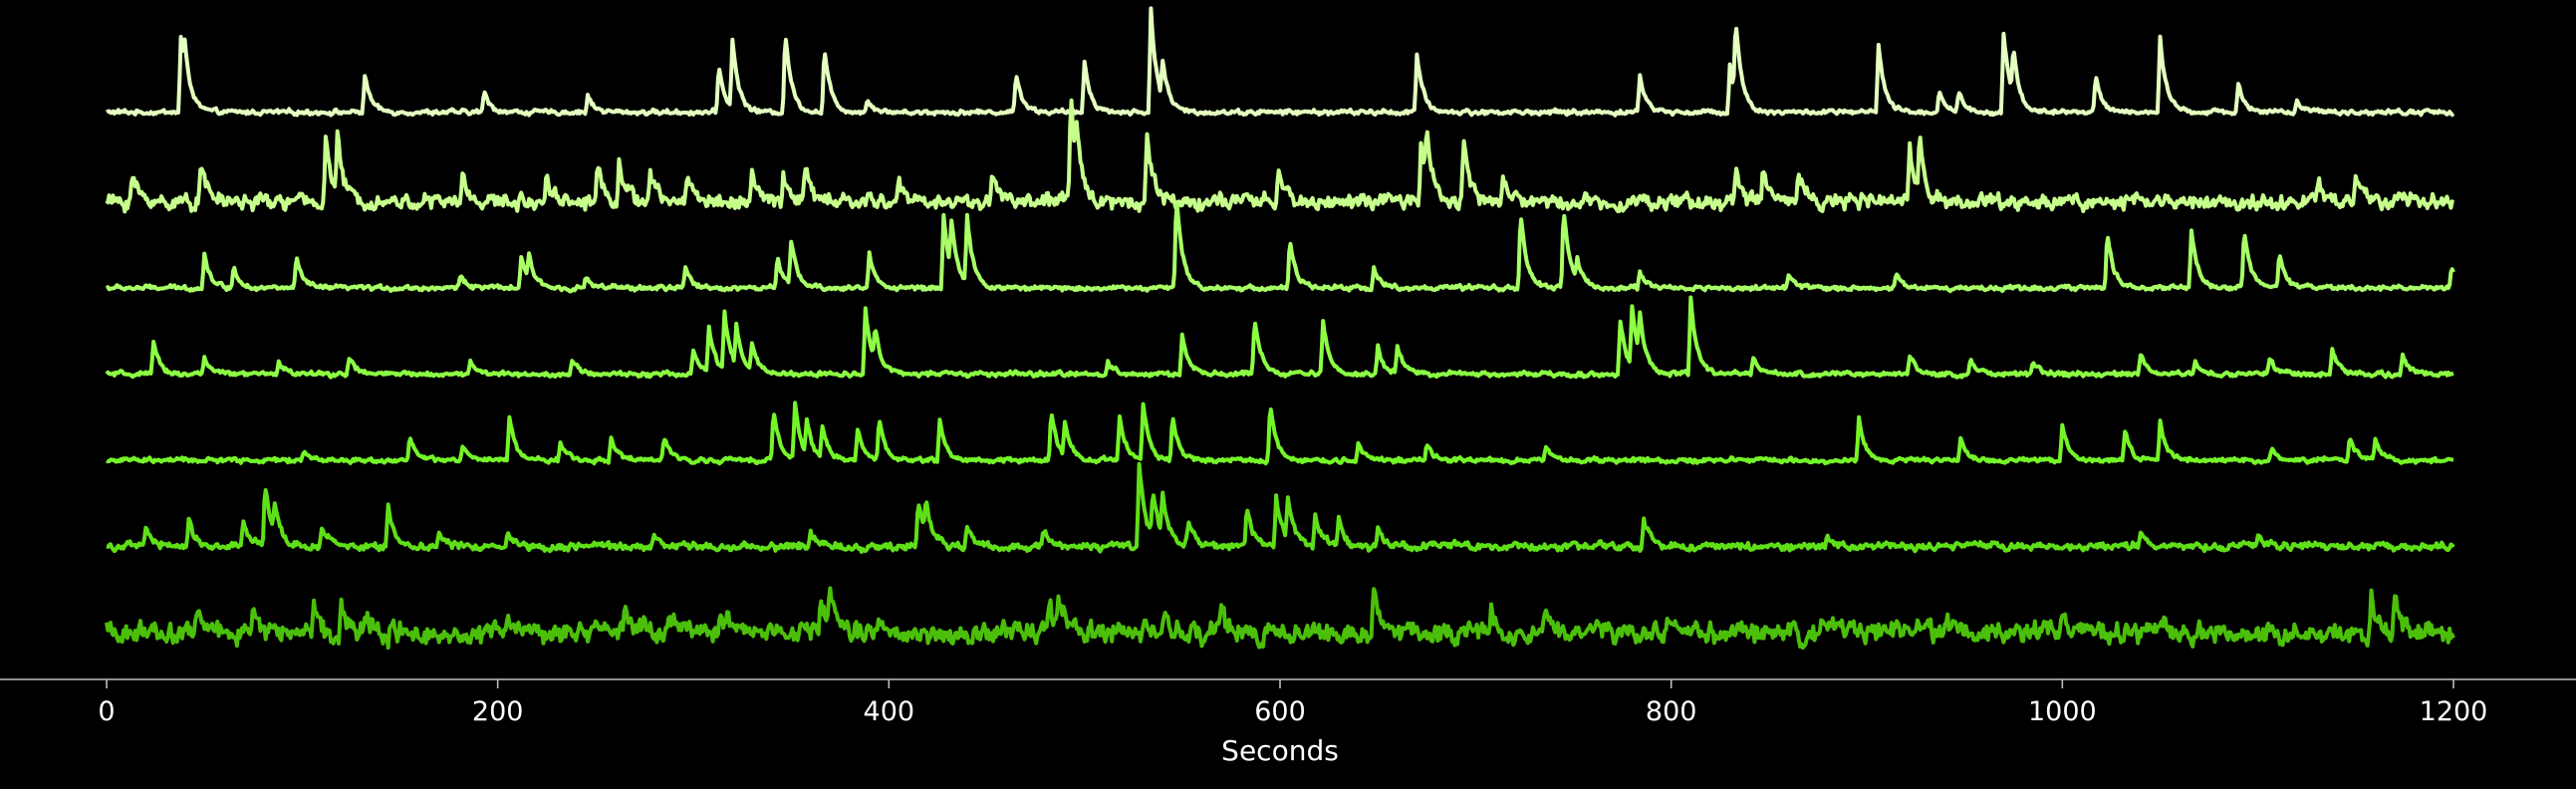 The width and height of the screenshot is (2576, 789). What do you see at coordinates (1671, 711) in the screenshot?
I see `x-tick-label: 800` at bounding box center [1671, 711].